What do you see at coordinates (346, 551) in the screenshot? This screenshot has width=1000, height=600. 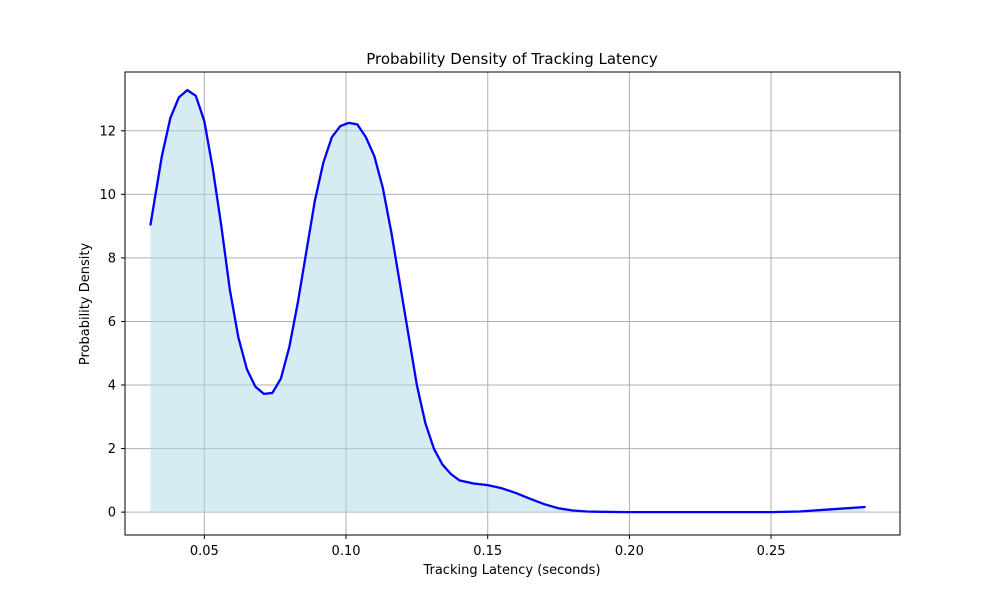 I see `x-tick-label: 0.10` at bounding box center [346, 551].